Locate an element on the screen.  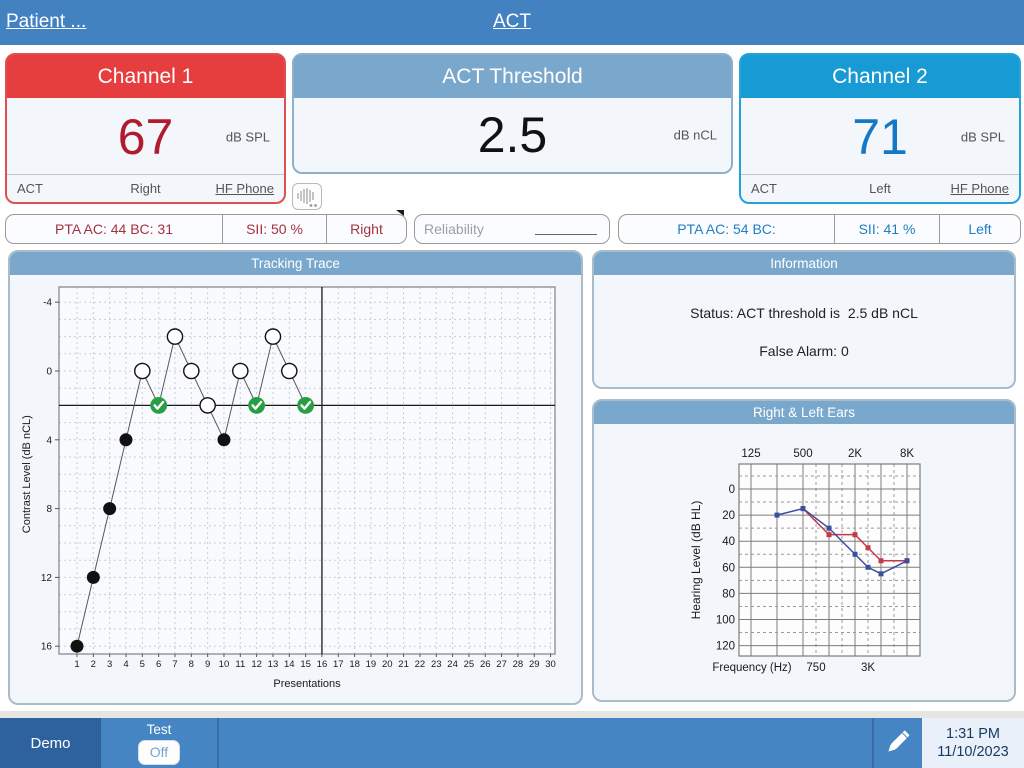
false-alarm-text: False Alarm: 0 is located at coordinates (804, 351).